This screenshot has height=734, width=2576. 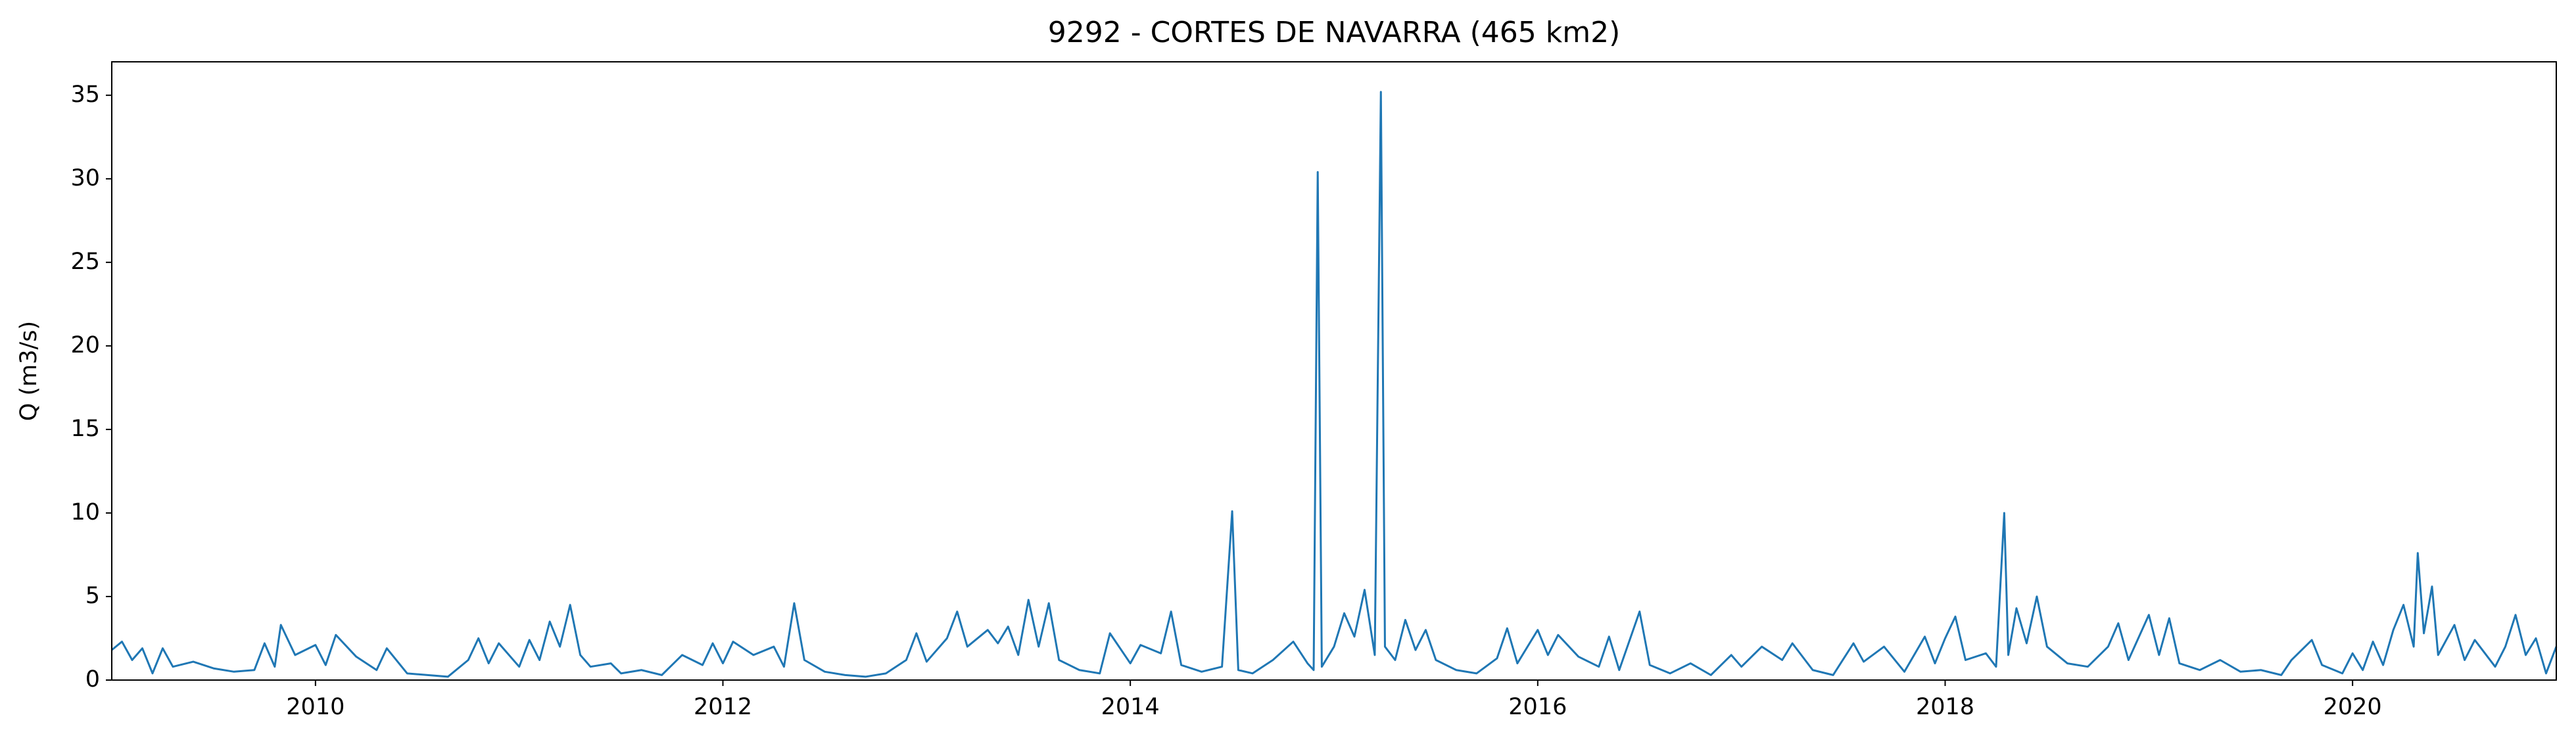 I want to click on x-tick-label: 2018, so click(x=1945, y=707).